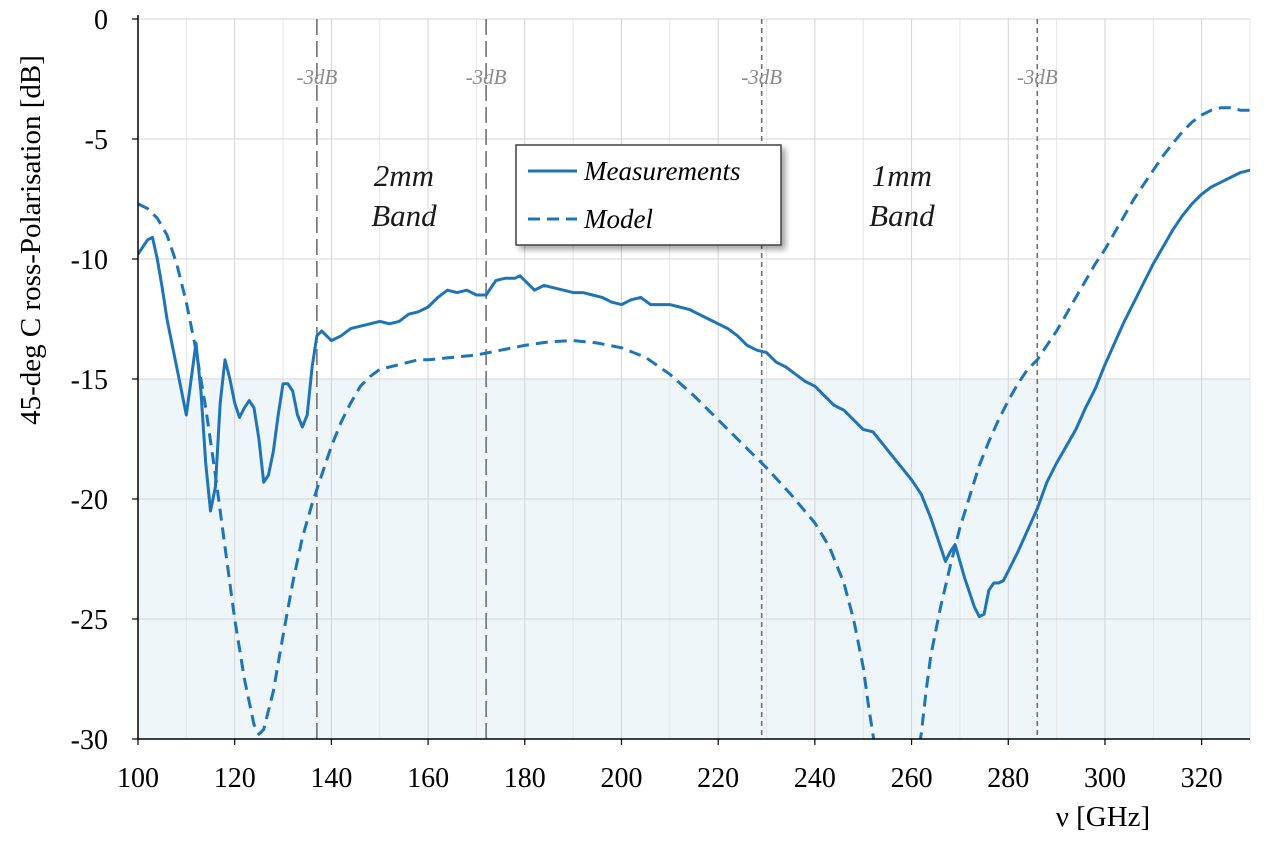  Describe the element at coordinates (618, 219) in the screenshot. I see `legend-label-model: Model` at that location.